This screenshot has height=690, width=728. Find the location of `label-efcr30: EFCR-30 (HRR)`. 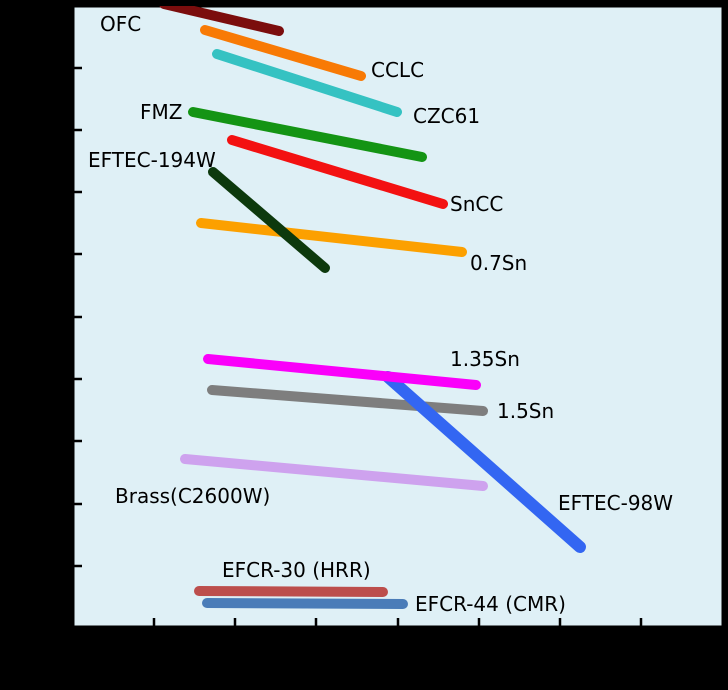

label-efcr30: EFCR-30 (HRR) is located at coordinates (296, 570).